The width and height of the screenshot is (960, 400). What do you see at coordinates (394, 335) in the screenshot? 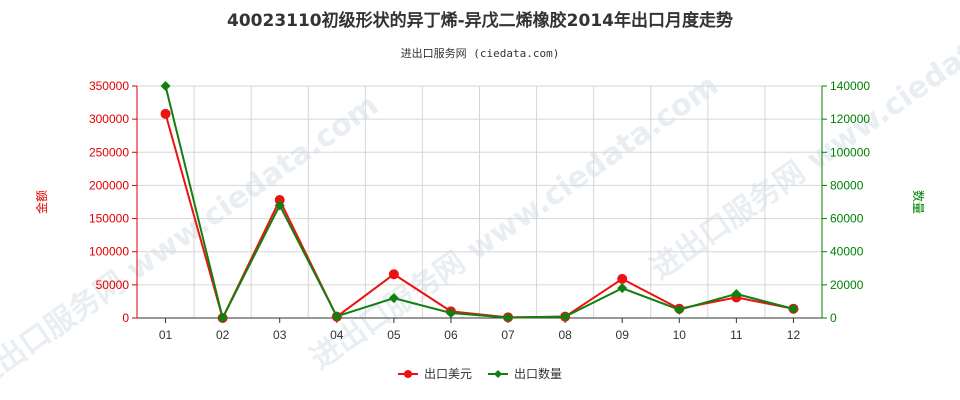
I see `x-tick-label: 05` at bounding box center [394, 335].